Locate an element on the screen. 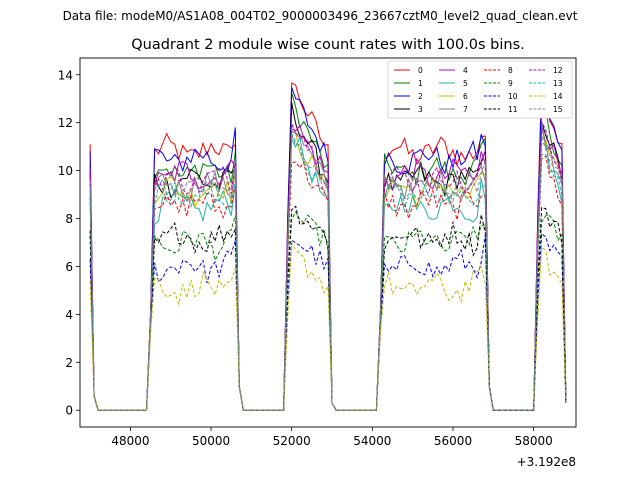 The image size is (640, 480). legend-label-4: 4 is located at coordinates (465, 70).